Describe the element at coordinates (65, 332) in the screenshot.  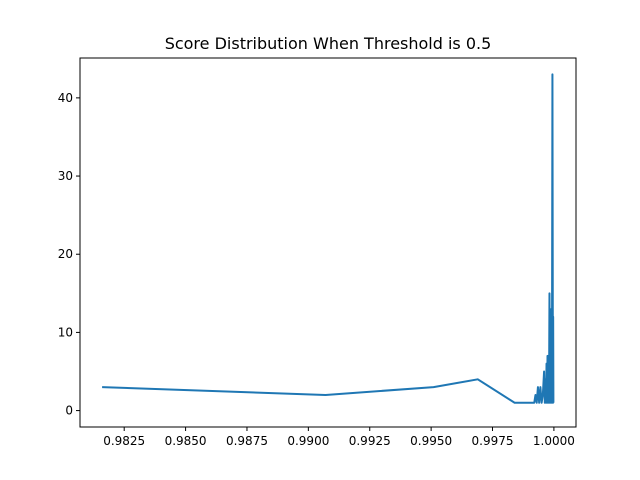
I see `y-tick-label: 10` at that location.